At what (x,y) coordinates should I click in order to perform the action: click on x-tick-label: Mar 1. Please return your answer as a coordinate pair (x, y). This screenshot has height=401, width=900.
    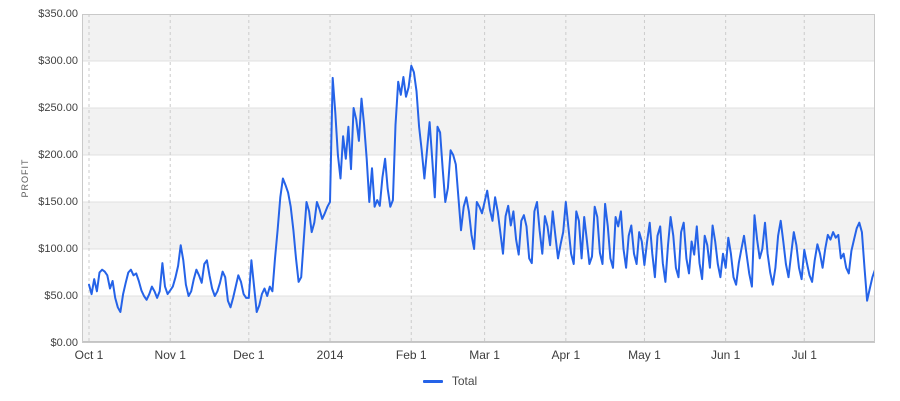
    Looking at the image, I should click on (484, 355).